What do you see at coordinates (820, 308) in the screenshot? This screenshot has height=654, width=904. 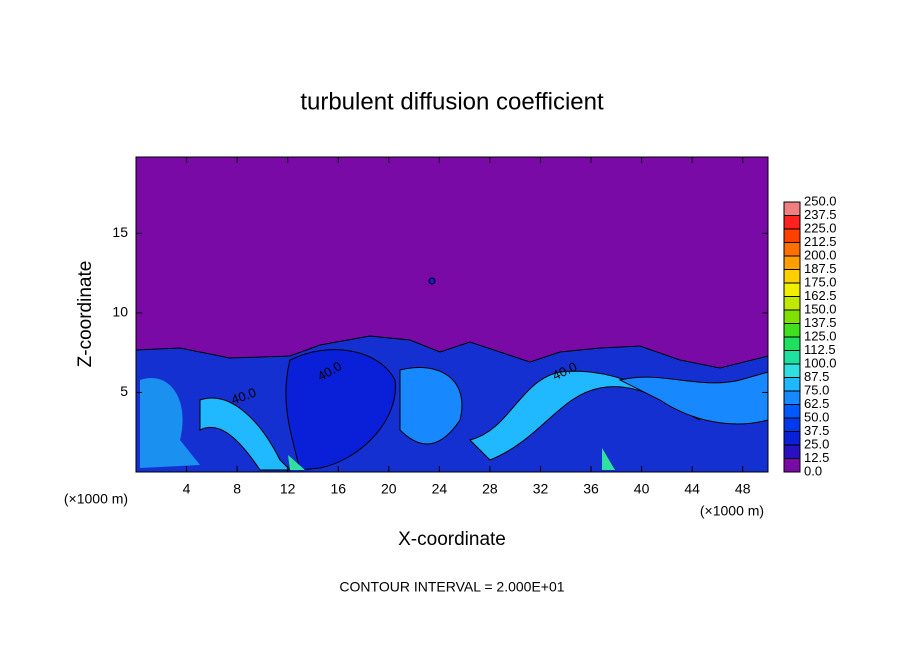 I see `colorbar-label: 150.0` at bounding box center [820, 308].